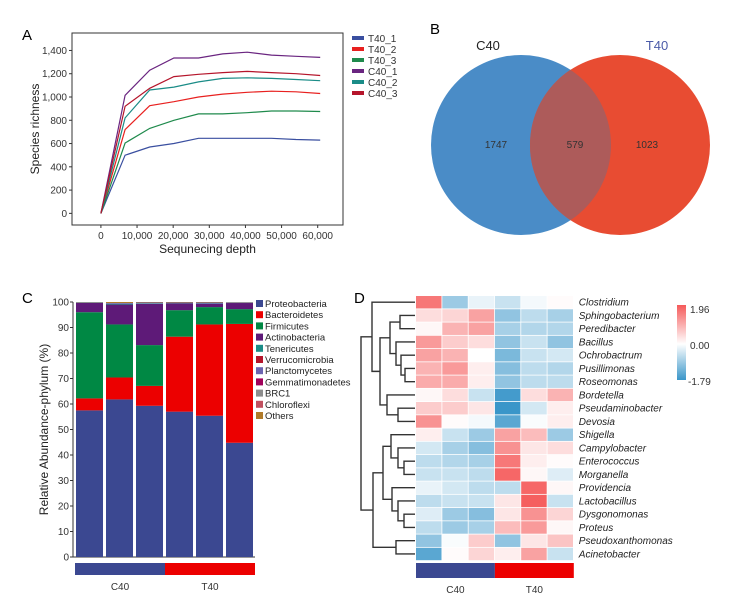  I want to click on bar-segment-c40-1-actinobacteria, so click(89, 307).